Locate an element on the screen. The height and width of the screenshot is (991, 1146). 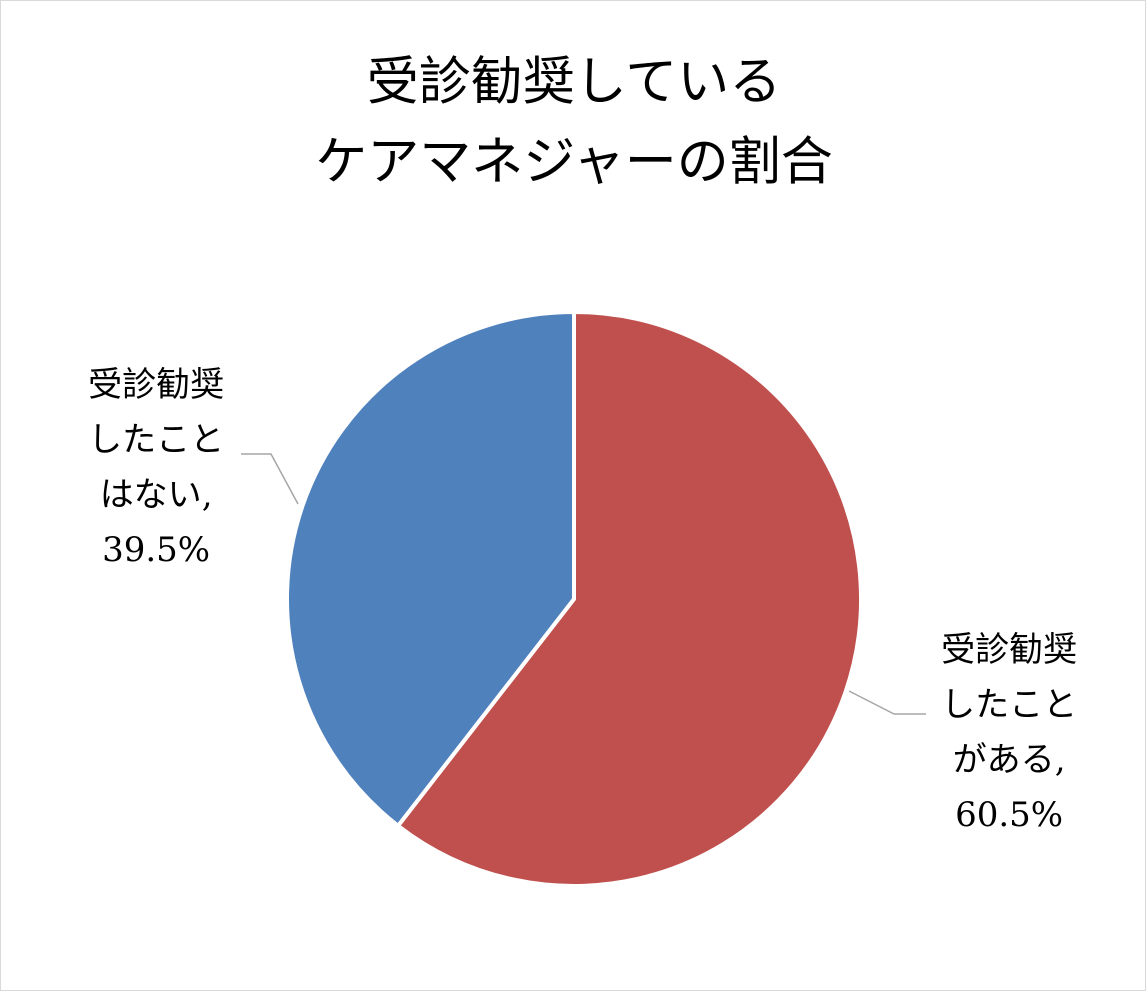
chart-title: ケアマネジャーの割合 is located at coordinates (573, 163).